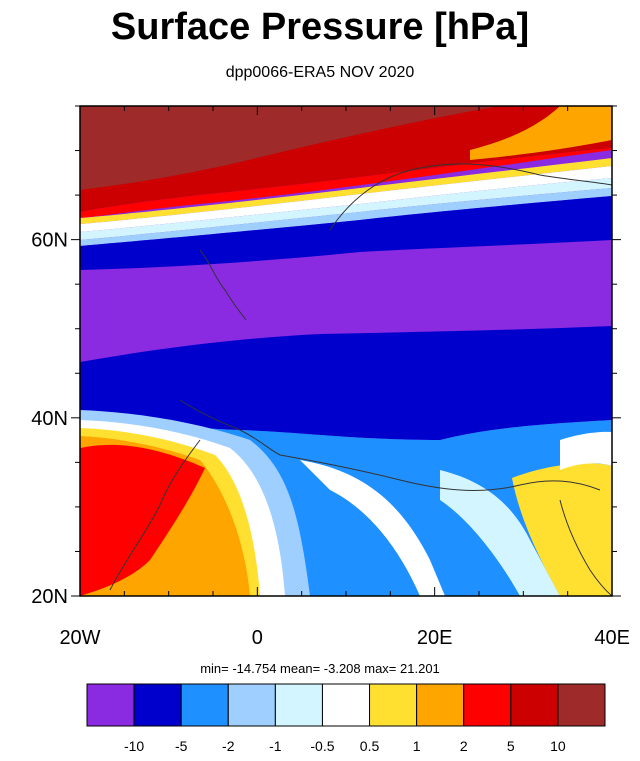 The image size is (640, 761). What do you see at coordinates (320, 72) in the screenshot?
I see `map-subtitle: dpp0066-ERA5 NOV 2020` at bounding box center [320, 72].